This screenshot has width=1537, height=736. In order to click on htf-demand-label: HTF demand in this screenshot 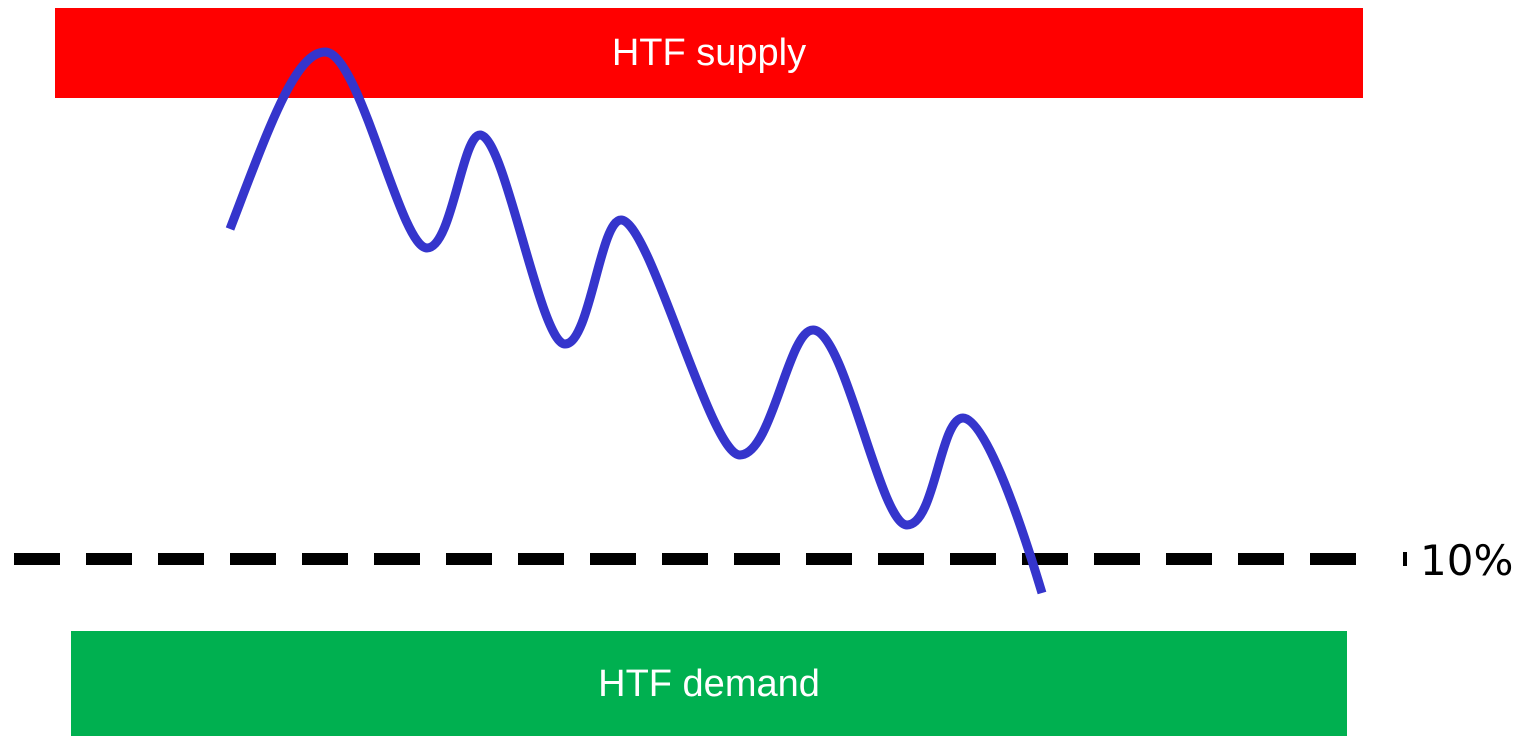, I will do `click(709, 683)`.